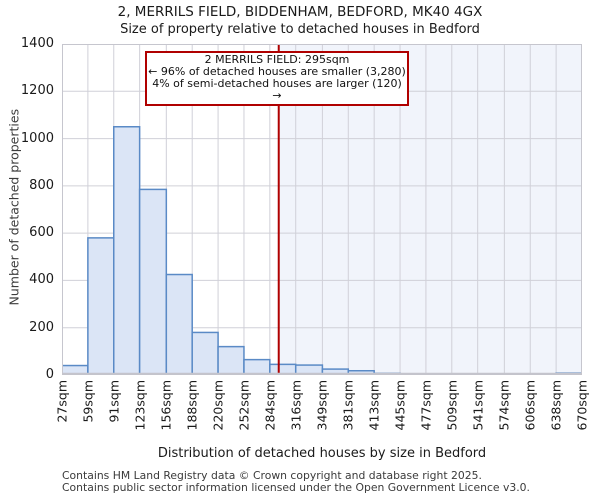  Describe the element at coordinates (582, 405) in the screenshot. I see `x-tick-label: 670sqm` at that location.